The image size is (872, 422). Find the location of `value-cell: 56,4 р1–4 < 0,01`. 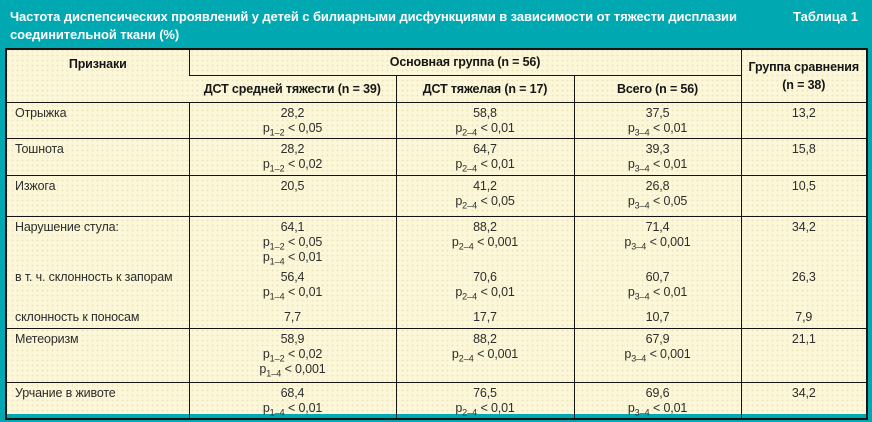

value-cell: 56,4 р1–4 < 0,01 is located at coordinates (292, 286).